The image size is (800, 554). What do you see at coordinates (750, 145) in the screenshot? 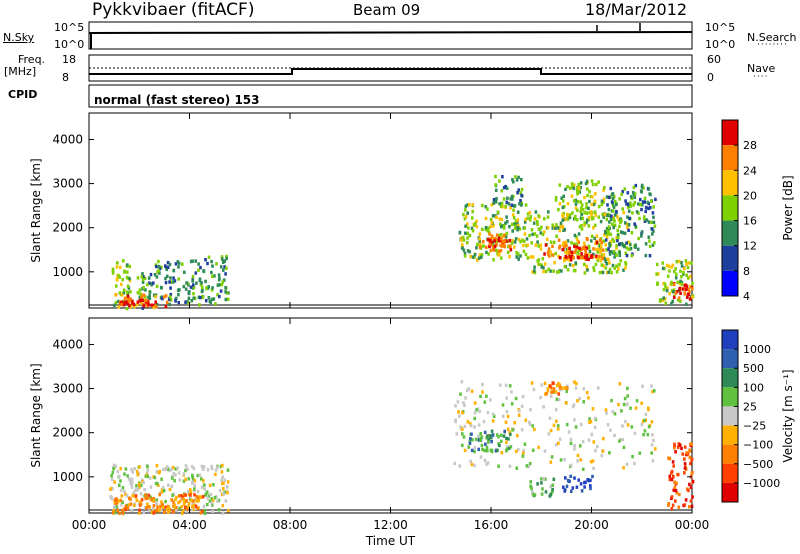
I see `power-colorbar-label: 28` at bounding box center [750, 145].